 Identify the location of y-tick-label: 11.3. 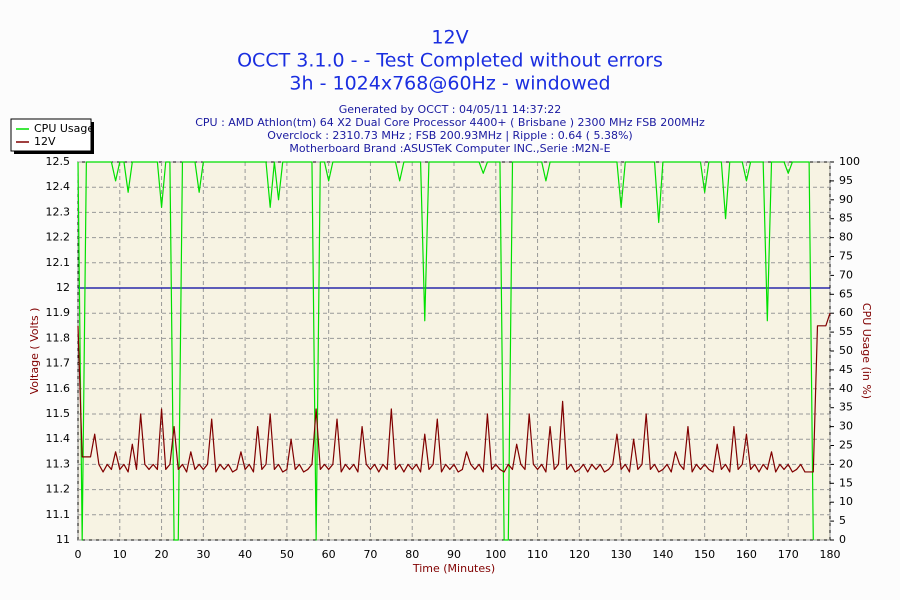
(58, 463).